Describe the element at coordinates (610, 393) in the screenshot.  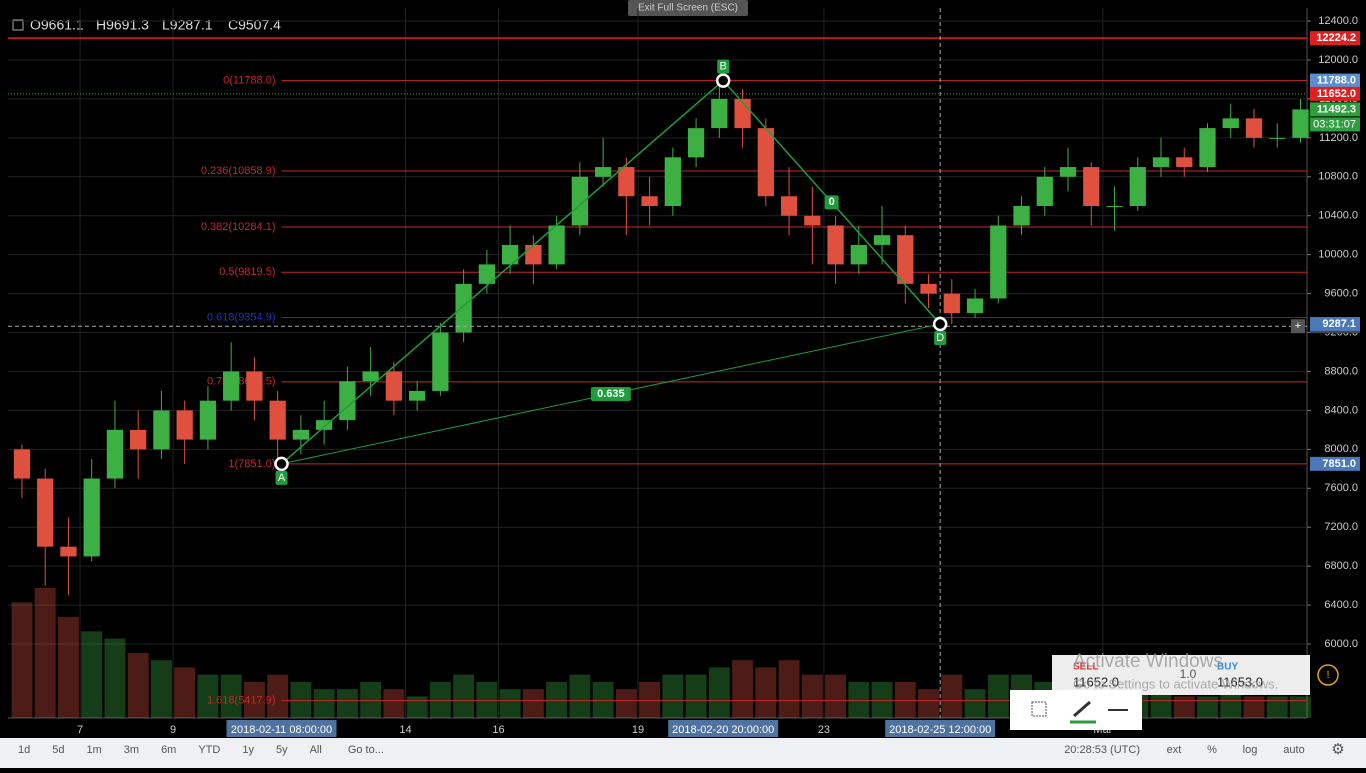
I see `ratio-badge` at that location.